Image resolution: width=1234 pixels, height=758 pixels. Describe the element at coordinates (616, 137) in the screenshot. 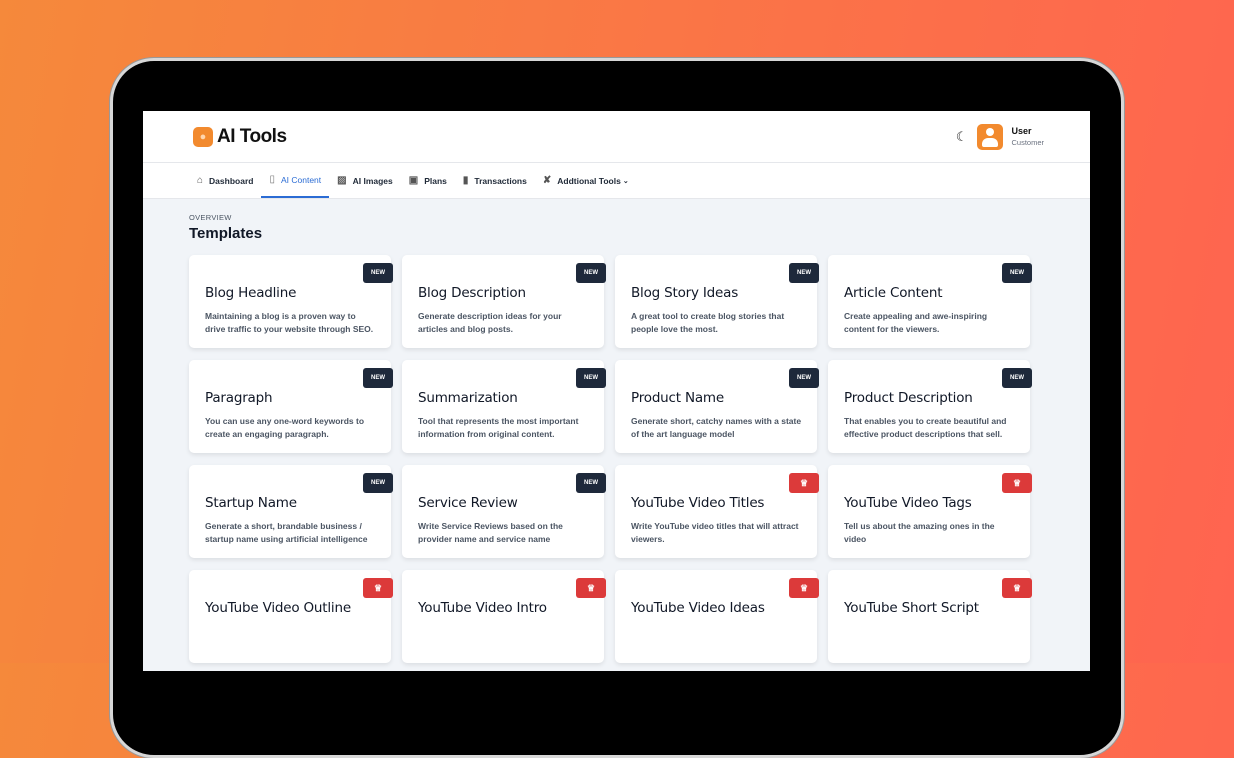

I see `header: ● AI Tools ☾ User Customer` at that location.